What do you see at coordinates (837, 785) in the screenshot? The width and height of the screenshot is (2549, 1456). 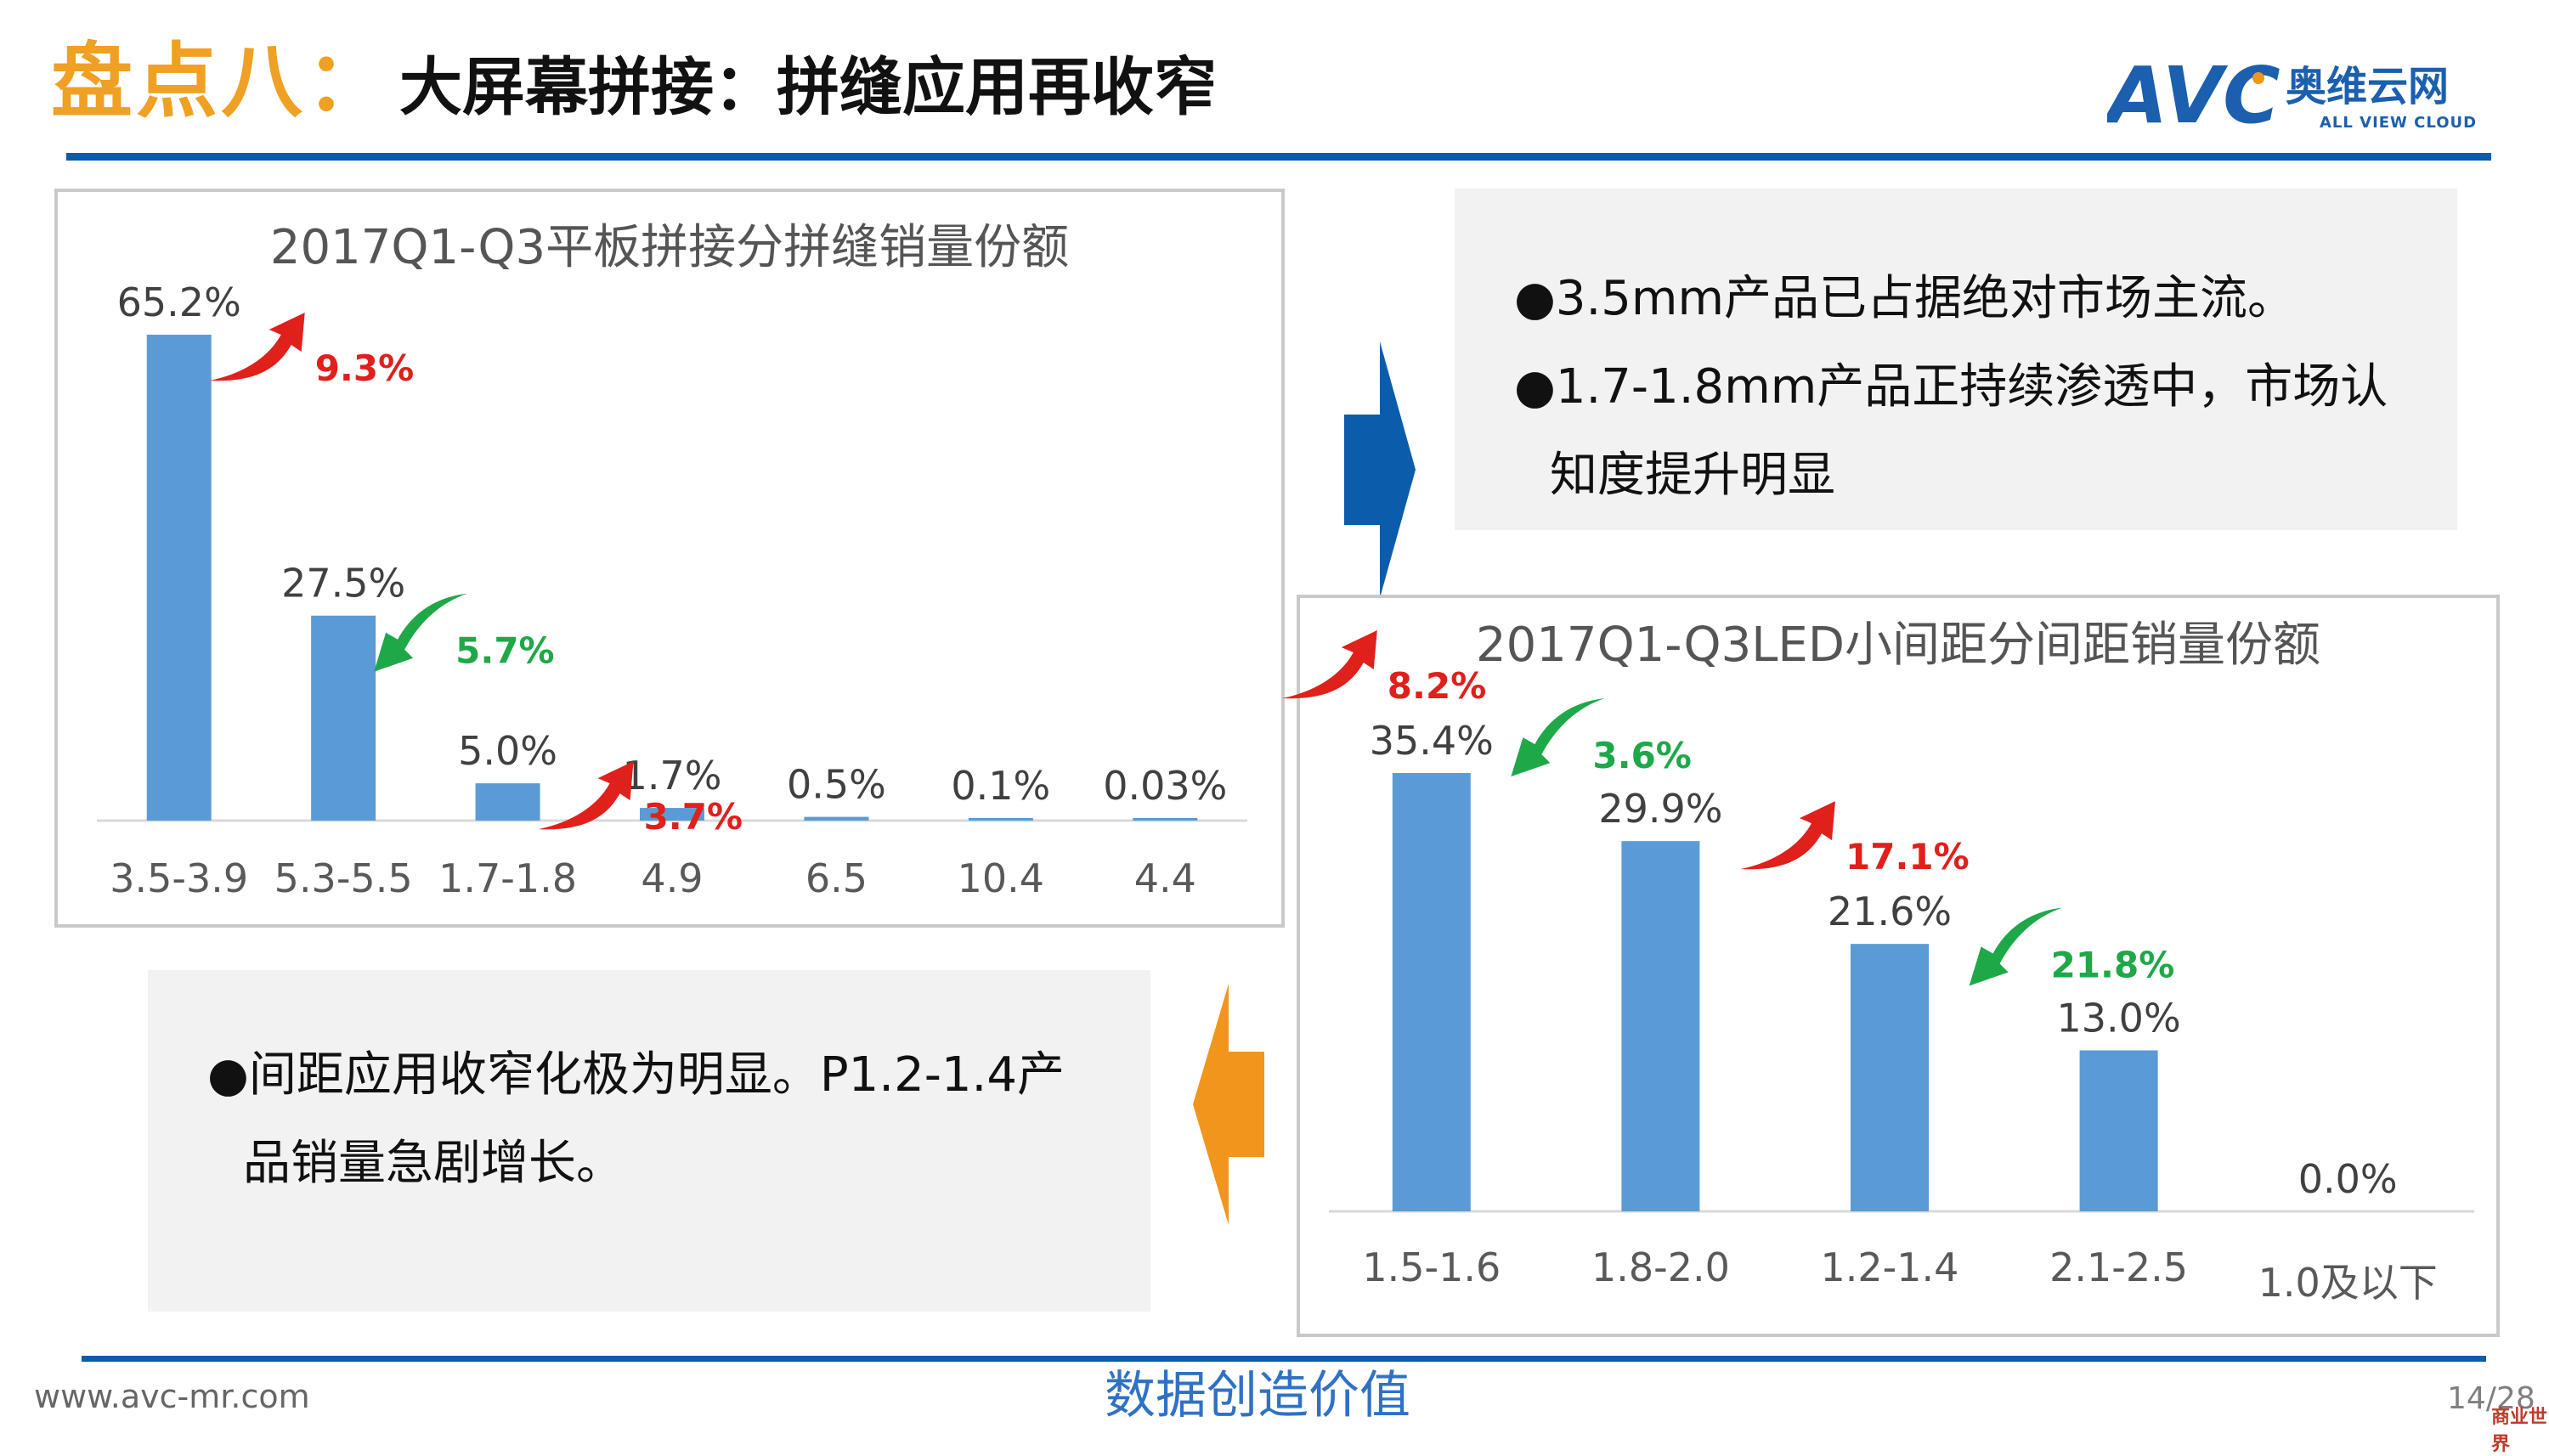 I see `chart1-data-label: 0.5%` at bounding box center [837, 785].